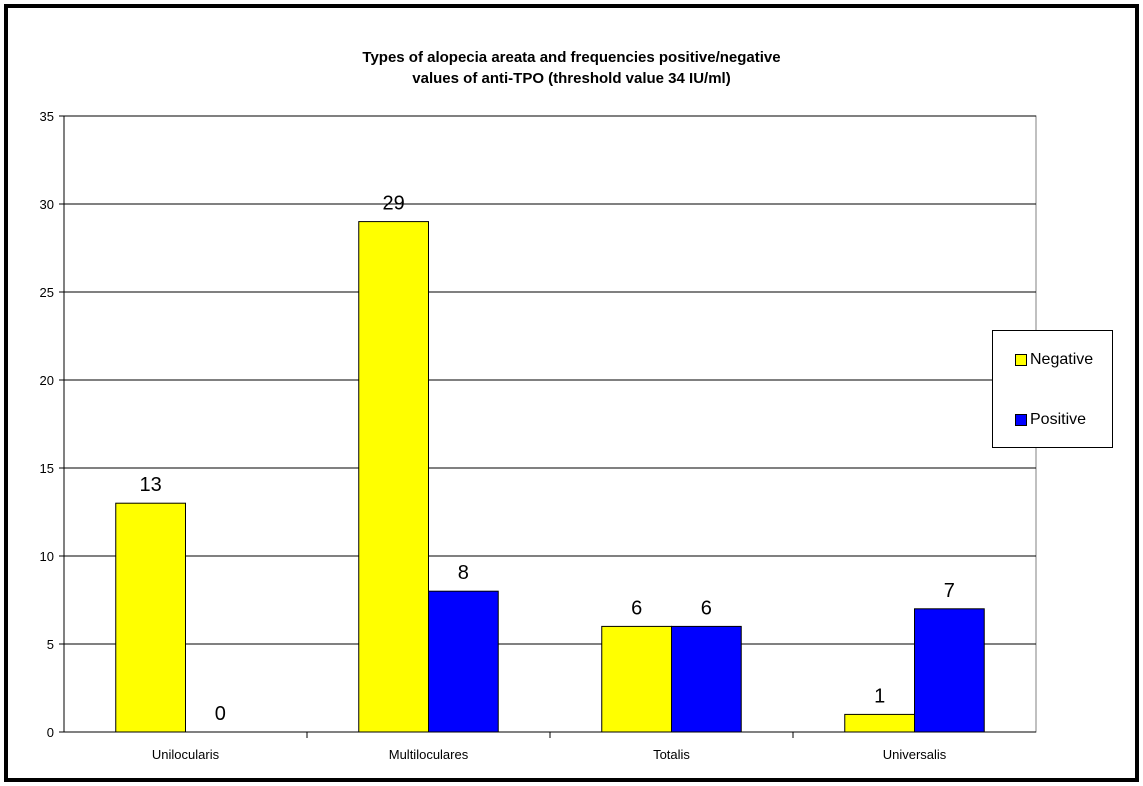  I want to click on legend-item-negative: Negative, so click(1054, 360).